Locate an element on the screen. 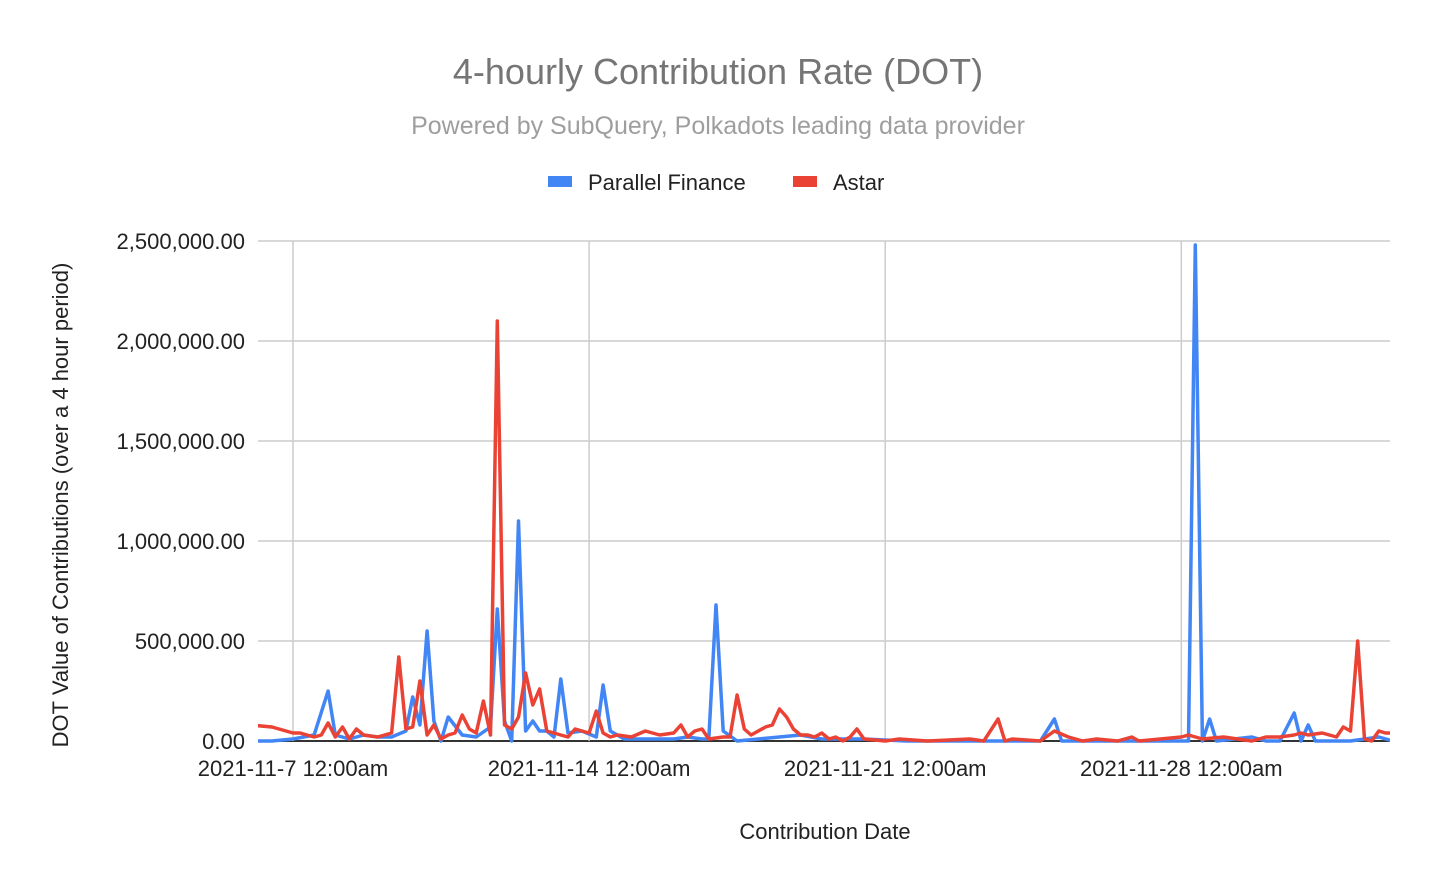  x-axis-label: Contribution Date is located at coordinates (824, 831).